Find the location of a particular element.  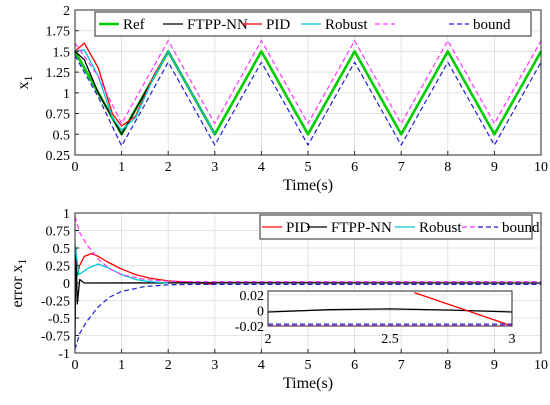

y-tick-label: 0 is located at coordinates (66, 284).